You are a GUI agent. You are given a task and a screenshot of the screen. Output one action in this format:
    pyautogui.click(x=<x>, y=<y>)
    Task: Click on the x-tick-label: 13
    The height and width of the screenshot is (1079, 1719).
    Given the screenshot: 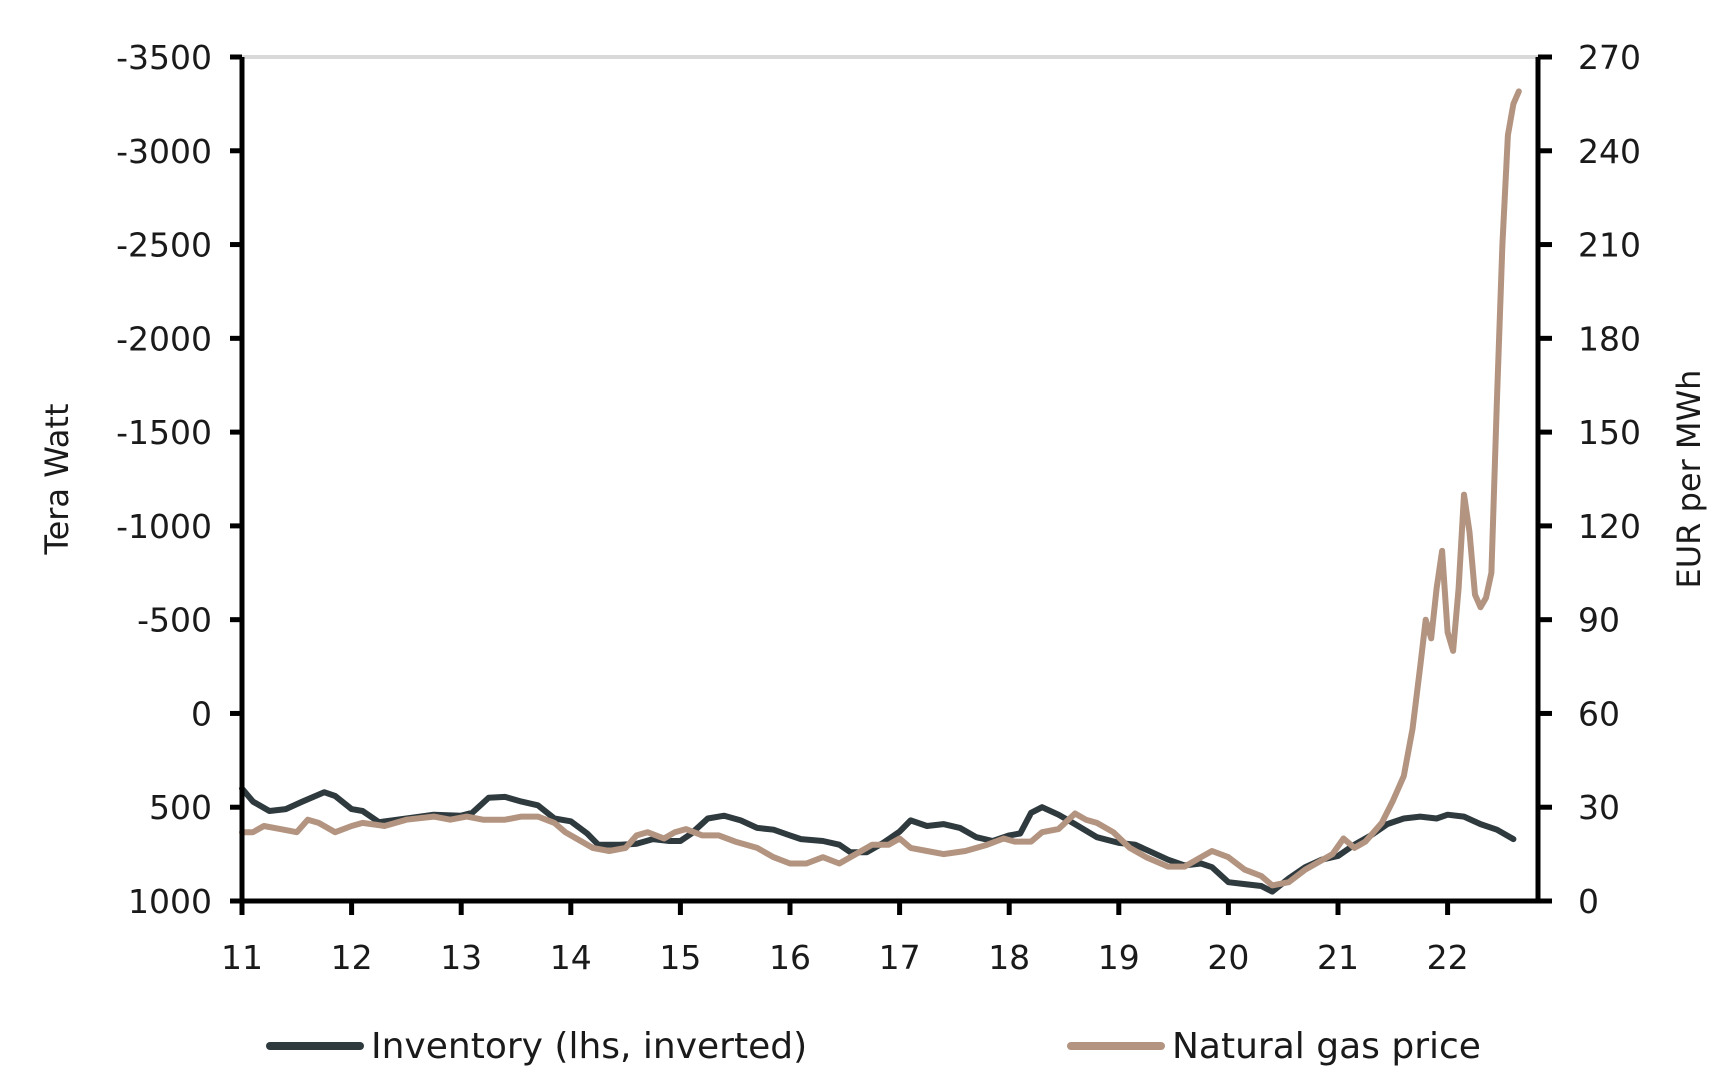 What is the action you would take?
    pyautogui.click(x=461, y=957)
    